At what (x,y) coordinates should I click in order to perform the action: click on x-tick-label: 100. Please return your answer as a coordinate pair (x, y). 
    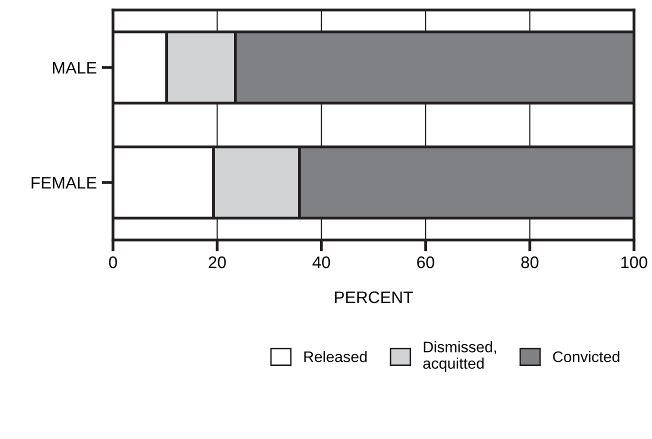
    Looking at the image, I should click on (634, 262).